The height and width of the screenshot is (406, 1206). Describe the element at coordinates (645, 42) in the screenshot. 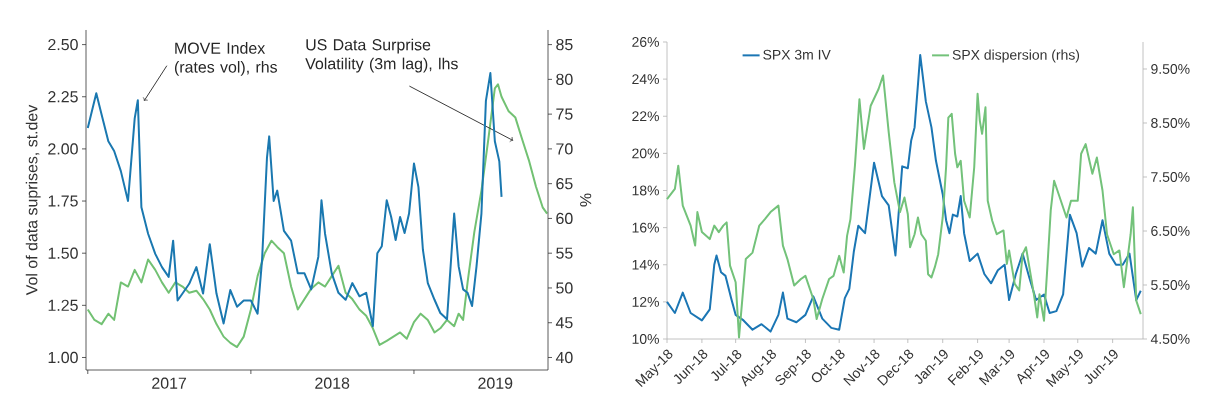

I see `y-tick-label: 26%` at that location.